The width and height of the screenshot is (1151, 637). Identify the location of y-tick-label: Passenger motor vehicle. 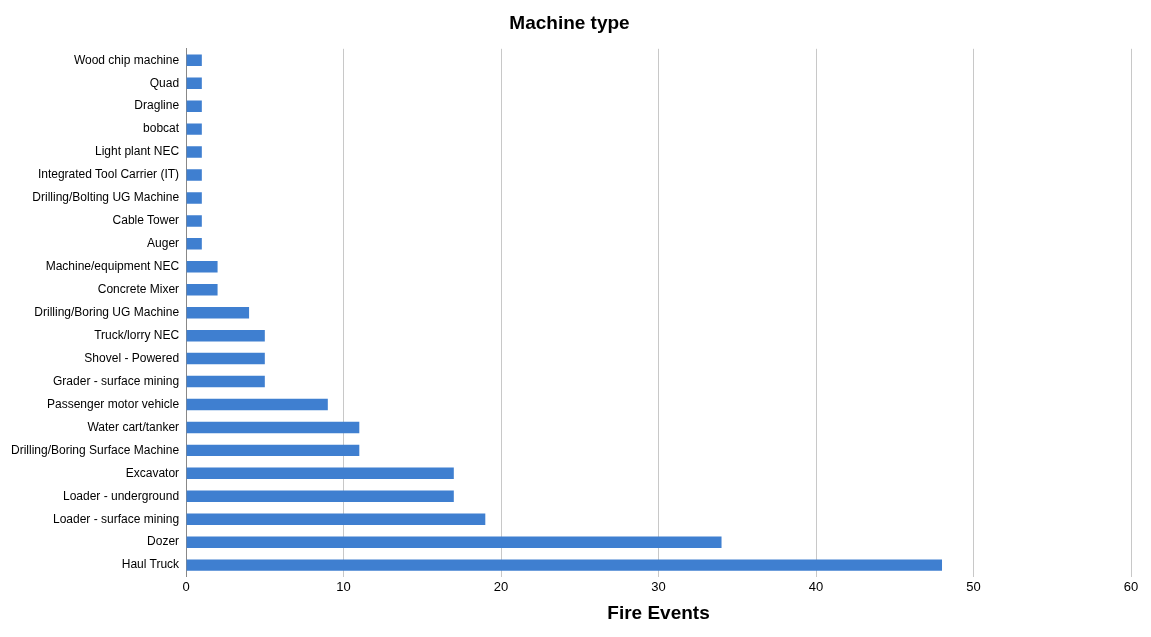
(113, 403).